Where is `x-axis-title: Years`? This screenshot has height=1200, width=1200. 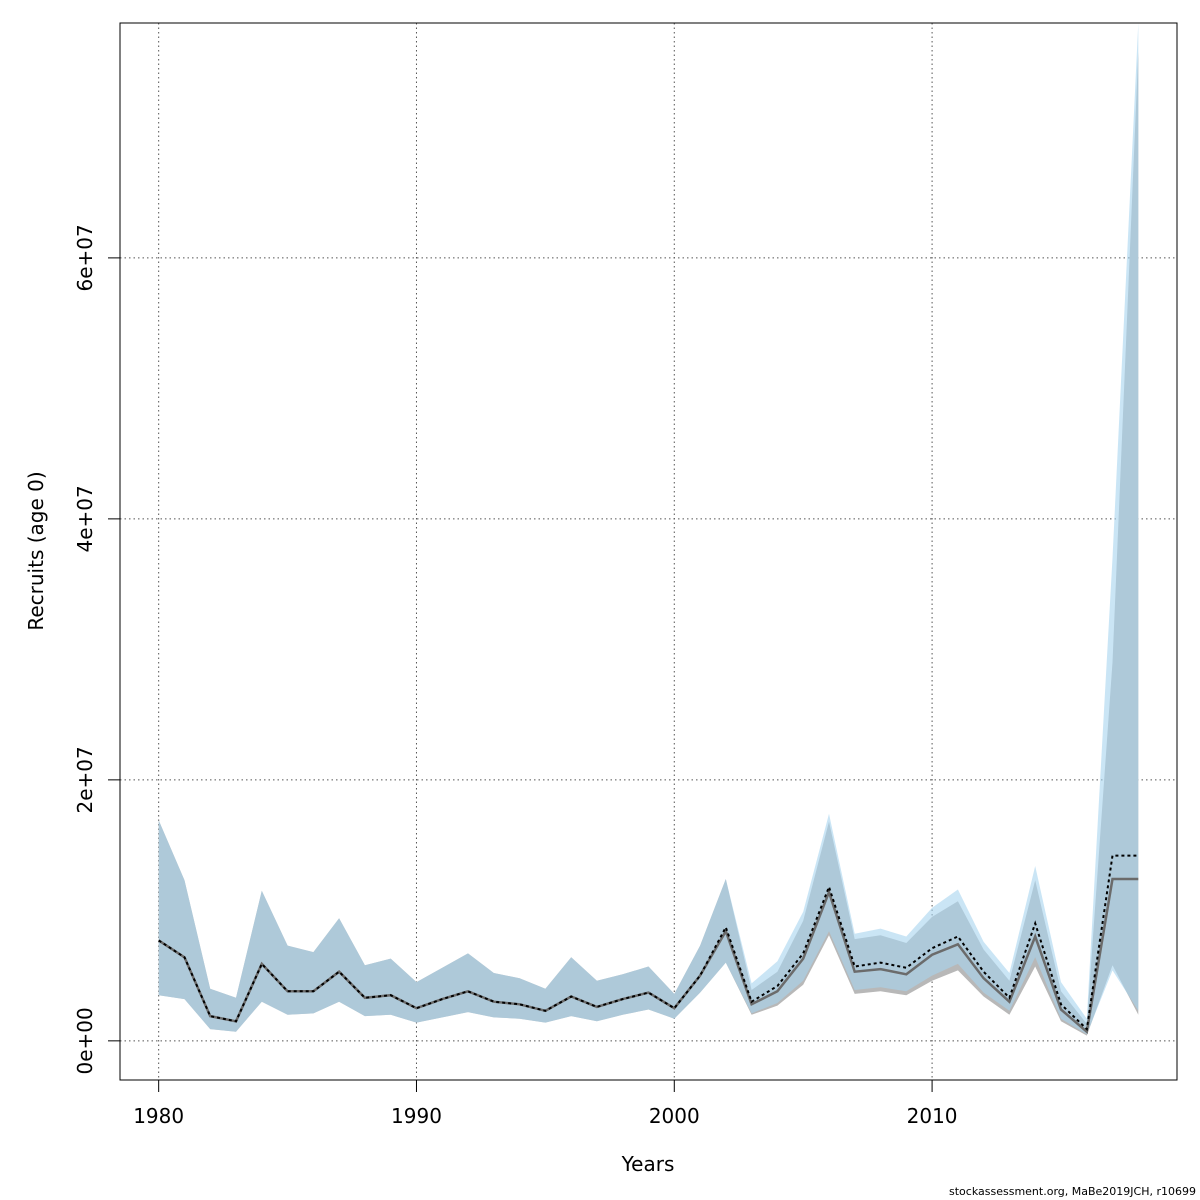
x-axis-title: Years is located at coordinates (648, 1164).